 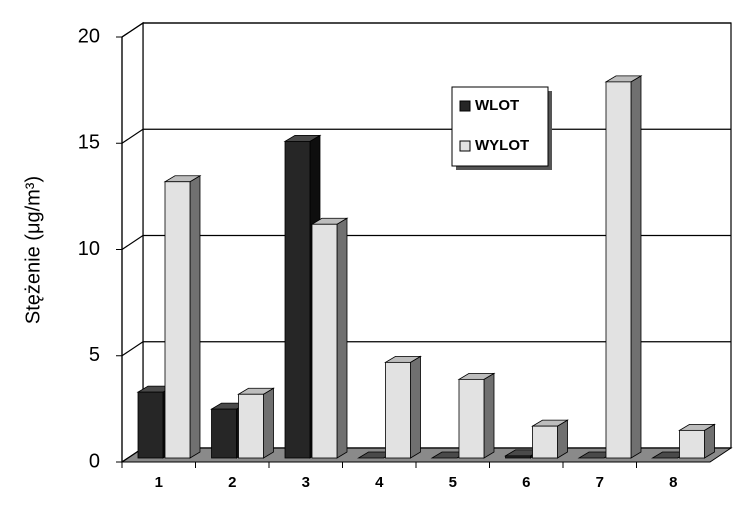 What do you see at coordinates (453, 482) in the screenshot?
I see `x-tick-label: 5` at bounding box center [453, 482].